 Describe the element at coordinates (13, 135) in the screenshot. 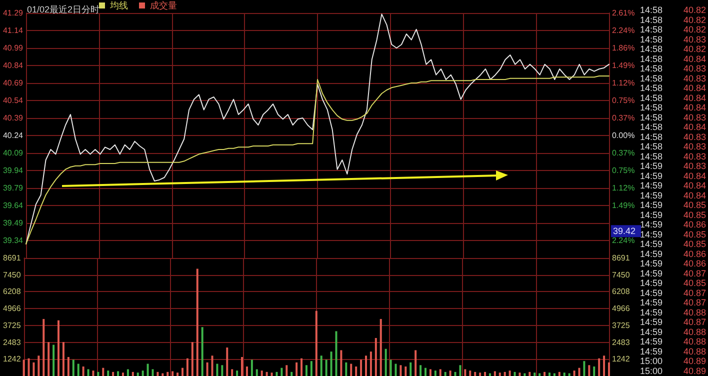

I see `y-tick-label: 40.24` at that location.